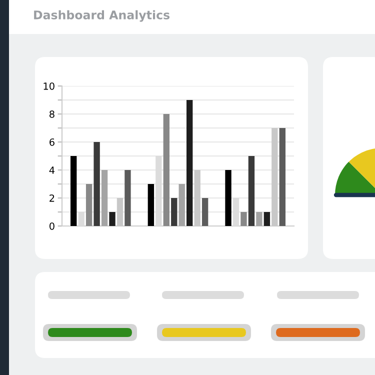 This screenshot has width=375, height=375. I want to click on y-tick-label: 2, so click(52, 198).